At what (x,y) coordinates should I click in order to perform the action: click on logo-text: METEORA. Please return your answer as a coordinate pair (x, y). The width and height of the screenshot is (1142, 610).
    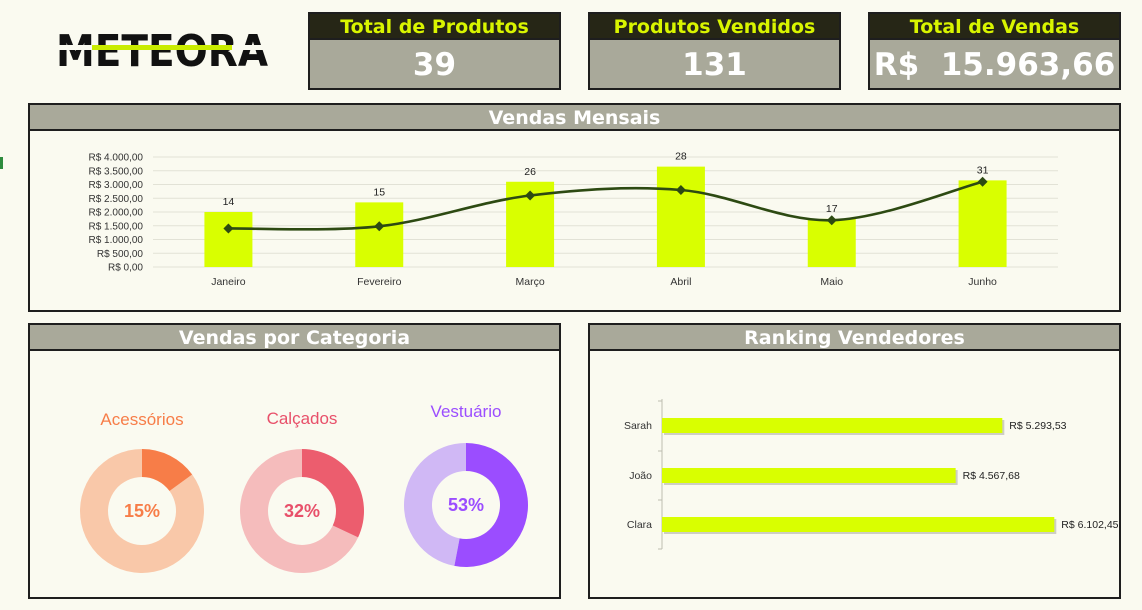
    Looking at the image, I should click on (162, 51).